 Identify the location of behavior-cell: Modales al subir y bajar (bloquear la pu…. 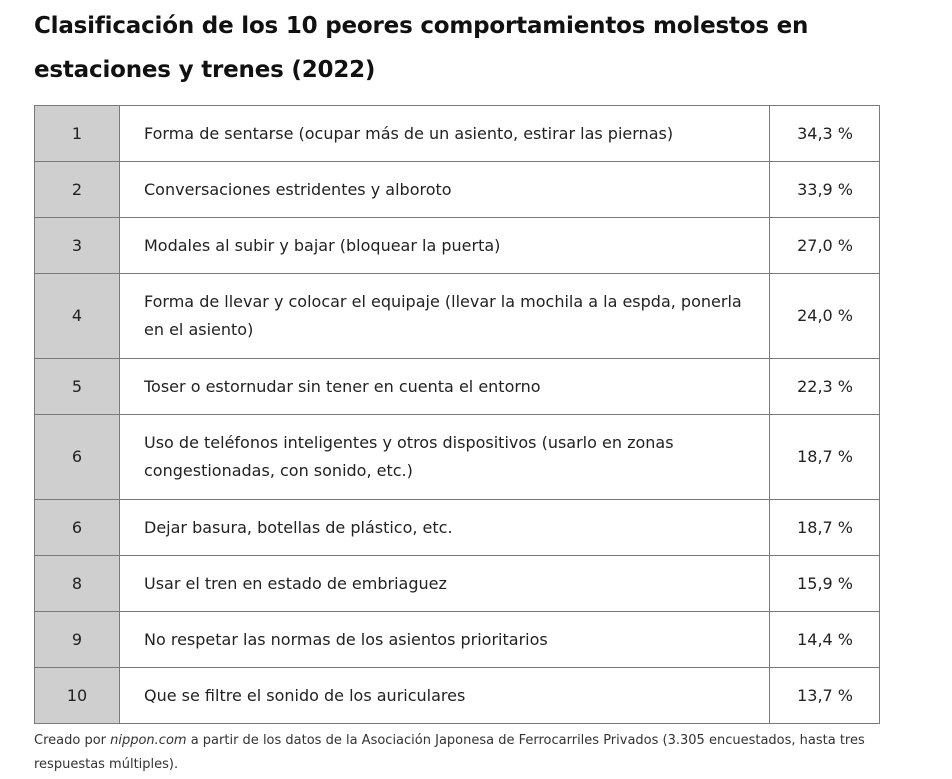
(444, 245).